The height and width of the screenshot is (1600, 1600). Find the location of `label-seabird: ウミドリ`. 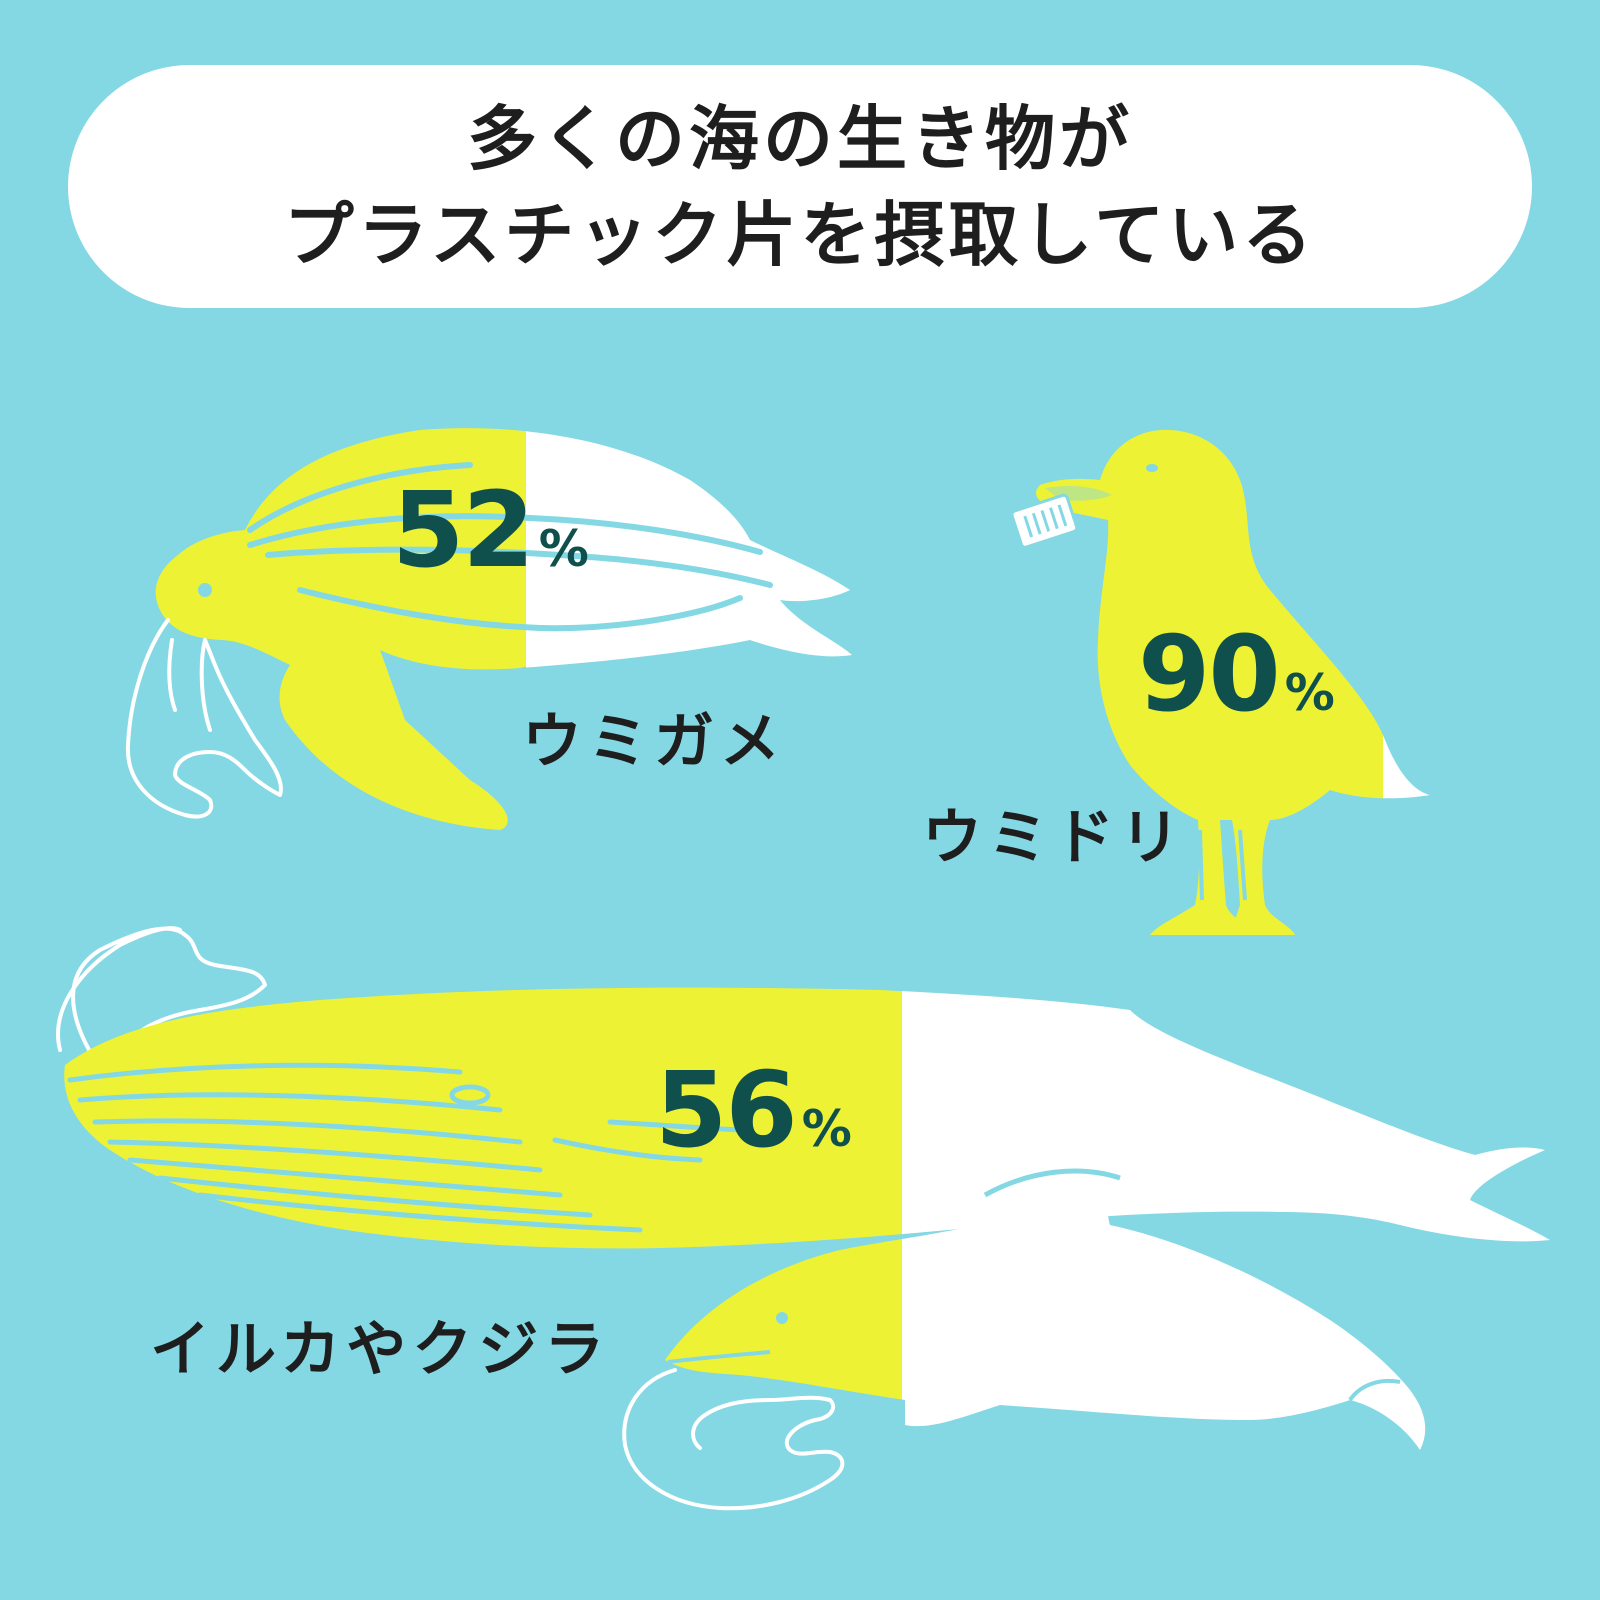

label-seabird: ウミドリ is located at coordinates (1054, 838).